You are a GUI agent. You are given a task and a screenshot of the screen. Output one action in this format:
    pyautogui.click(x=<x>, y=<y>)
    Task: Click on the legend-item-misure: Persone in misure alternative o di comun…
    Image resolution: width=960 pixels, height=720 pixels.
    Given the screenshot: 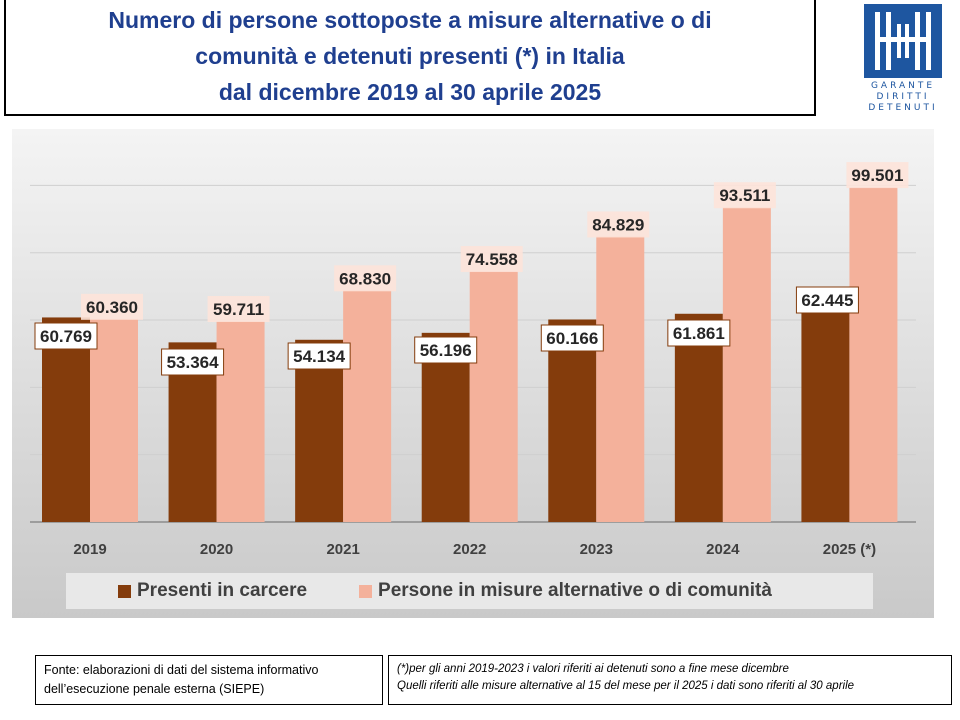 What is the action you would take?
    pyautogui.click(x=565, y=591)
    